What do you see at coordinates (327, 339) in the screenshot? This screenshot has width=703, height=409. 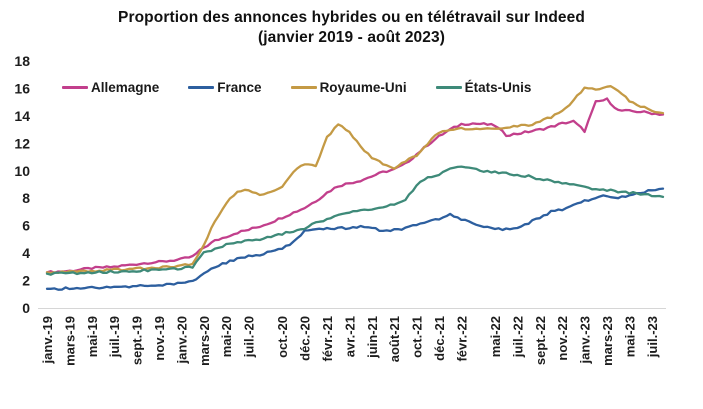 I see `x-axis-tick-label: févr.-21` at bounding box center [327, 339].